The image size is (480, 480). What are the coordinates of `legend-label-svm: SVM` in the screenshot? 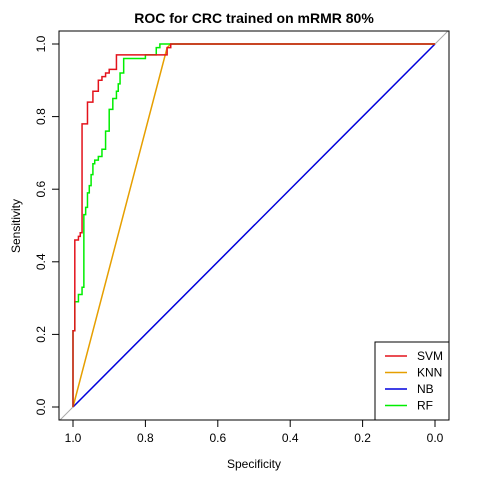 It's located at (430, 356).